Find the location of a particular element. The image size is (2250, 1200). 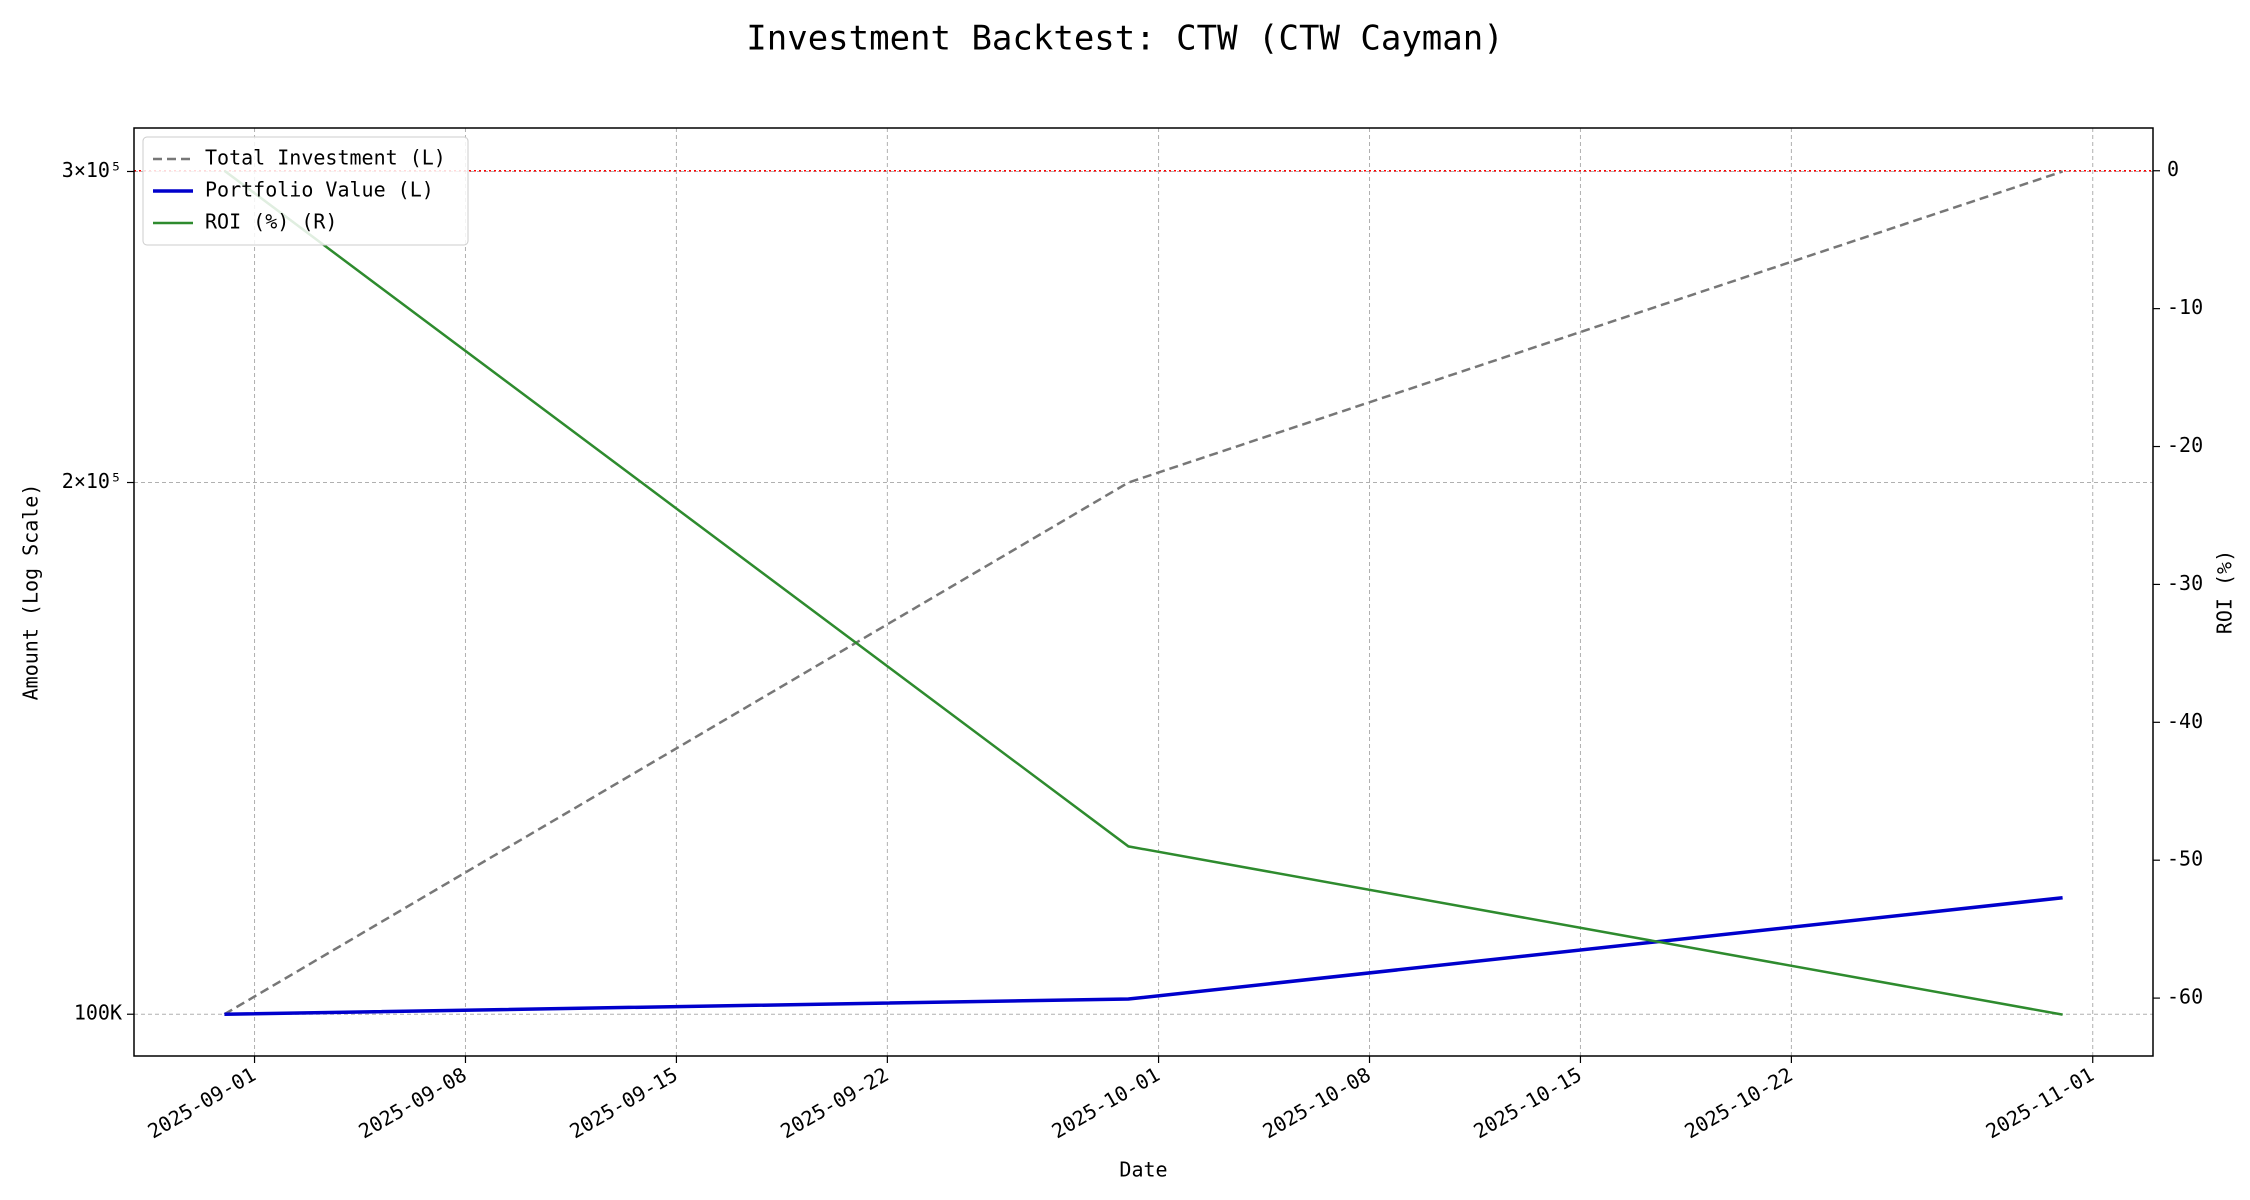

y2-tick-label: 0 is located at coordinates (2173, 169).